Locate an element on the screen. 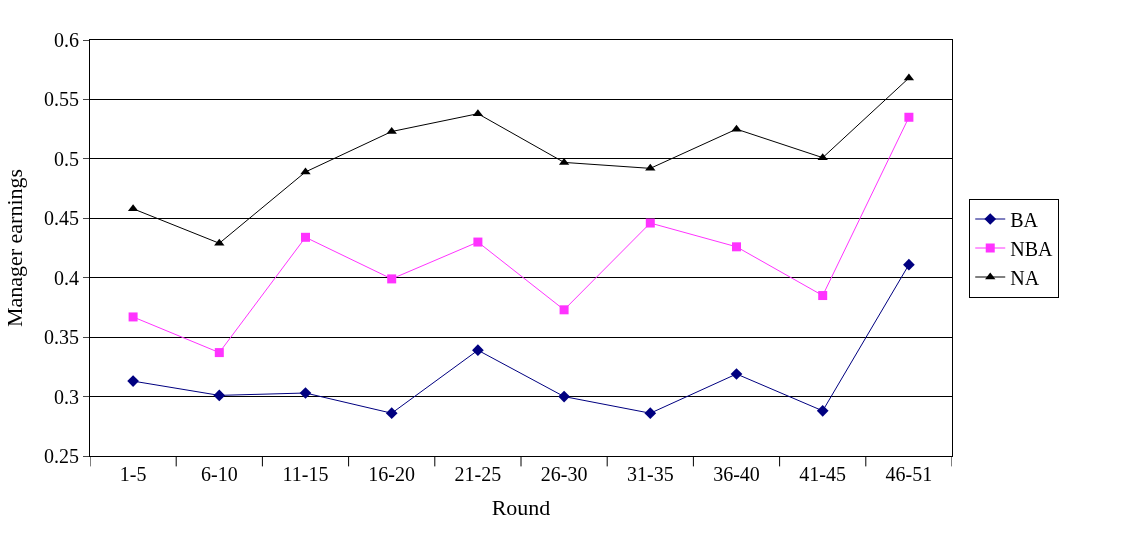 The width and height of the screenshot is (1127, 546). legend-label: NBA is located at coordinates (1032, 248).